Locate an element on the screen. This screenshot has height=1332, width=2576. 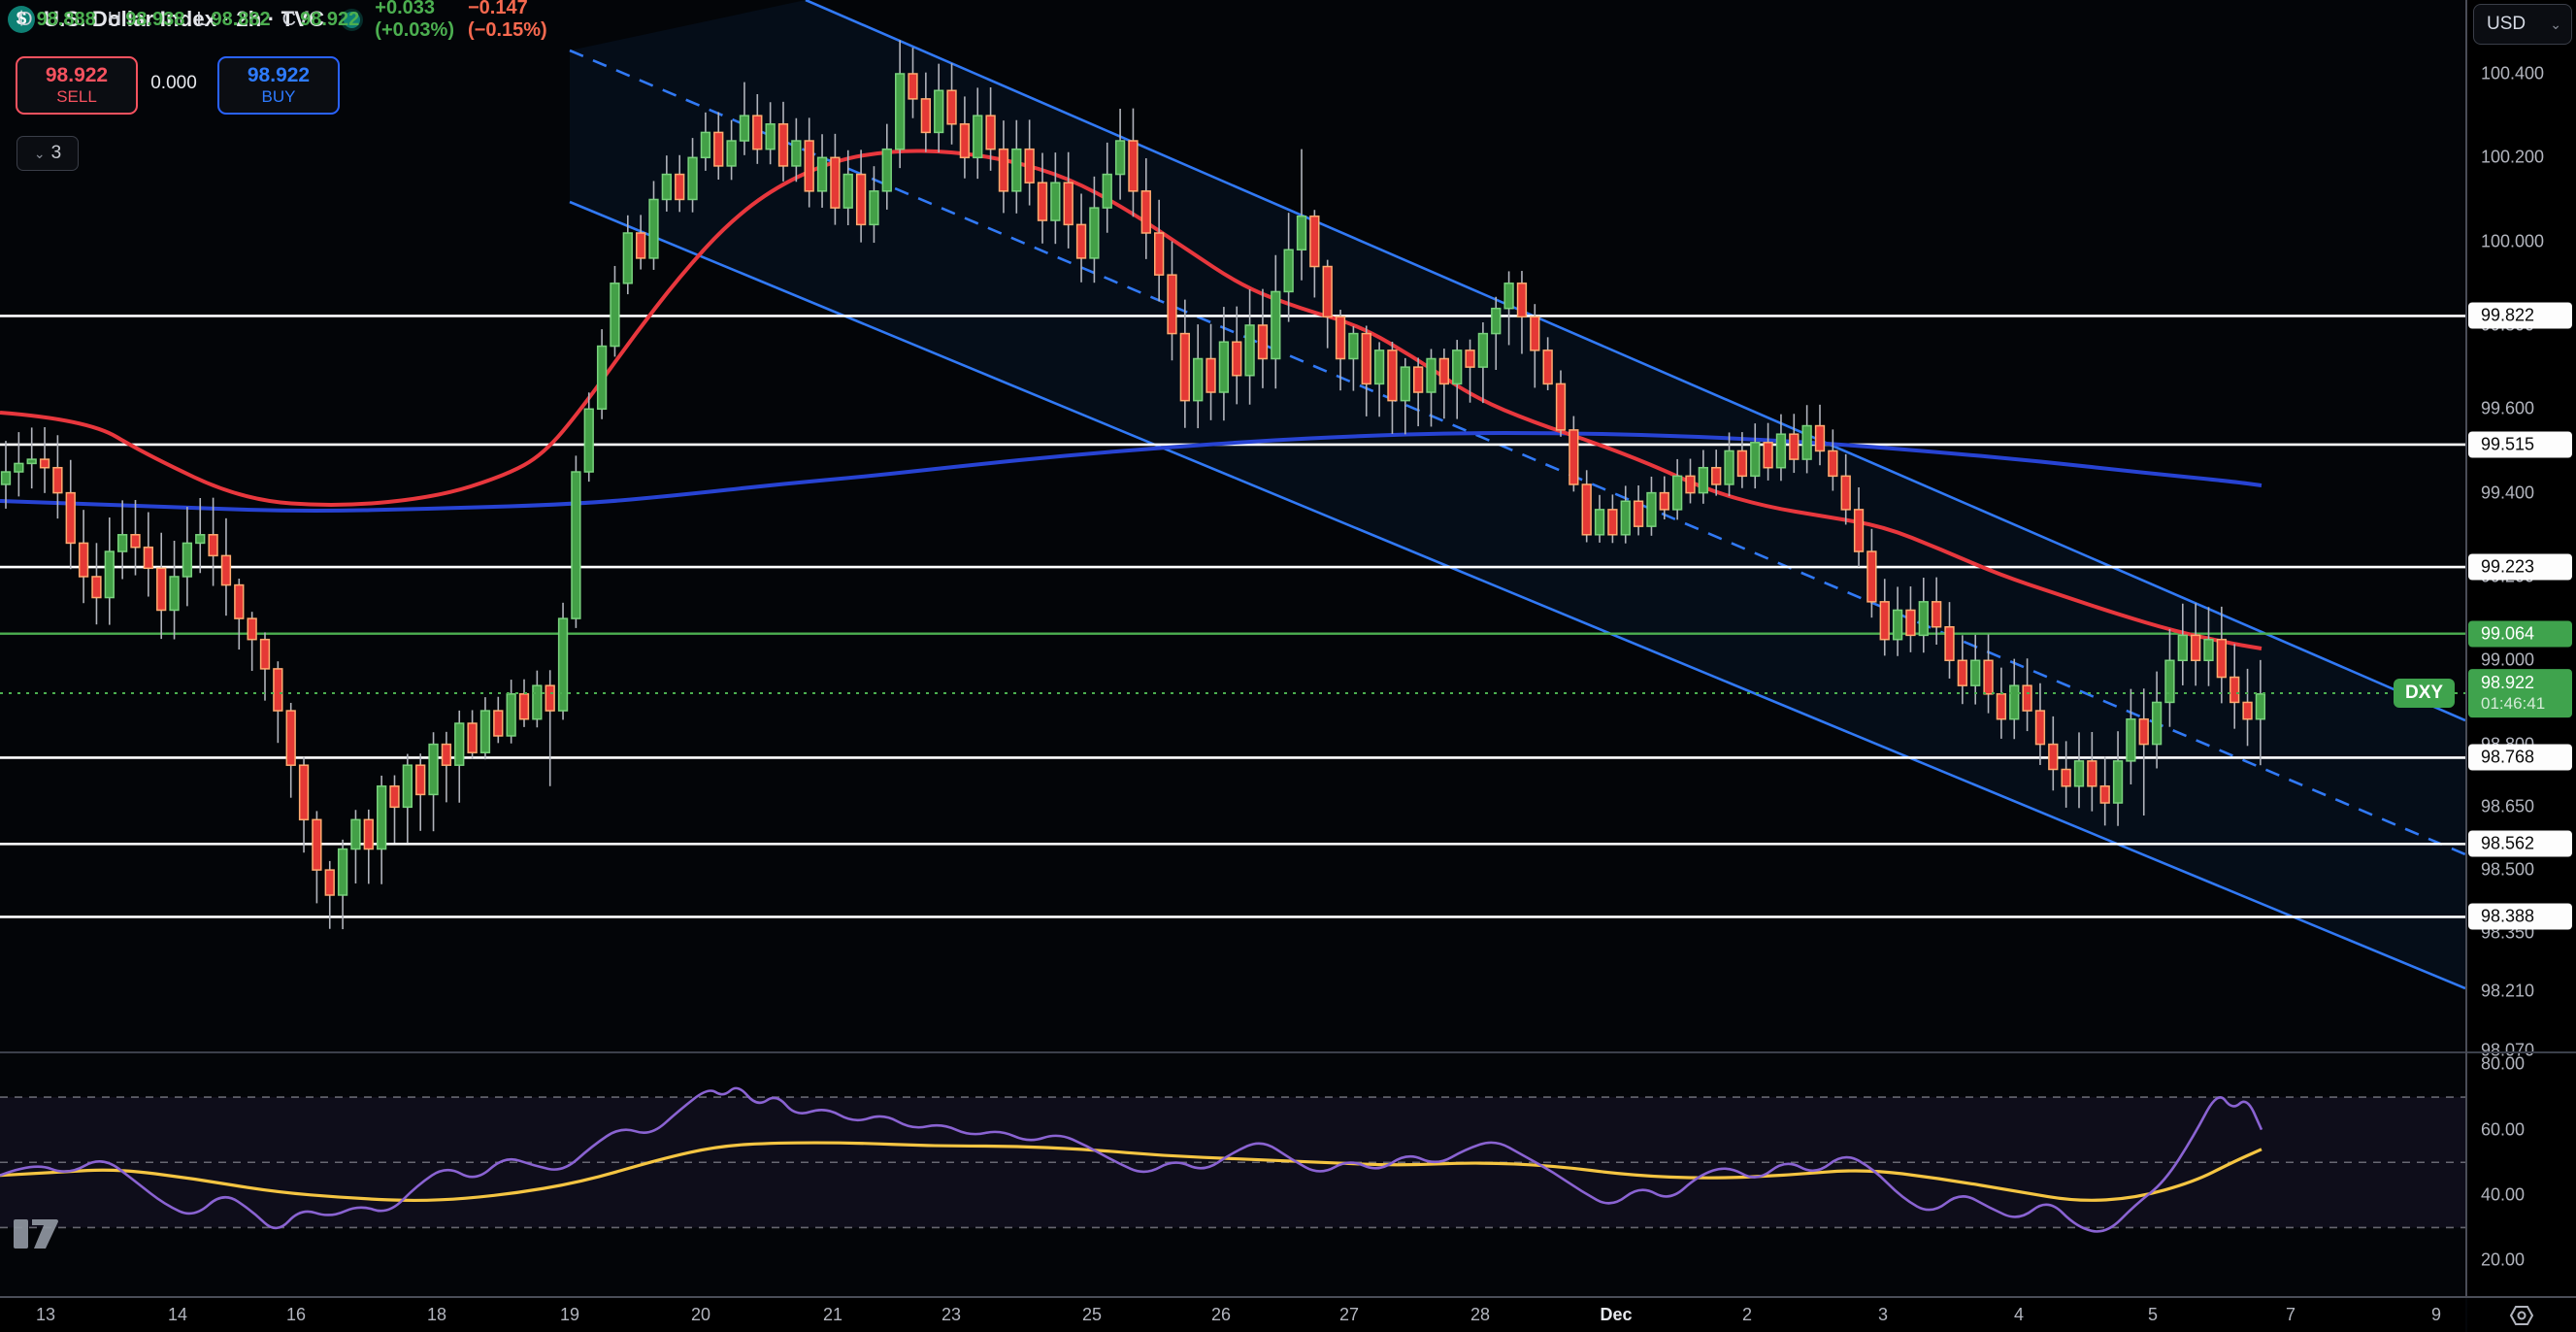
rsi-tick: 40.00 is located at coordinates (2503, 1194).